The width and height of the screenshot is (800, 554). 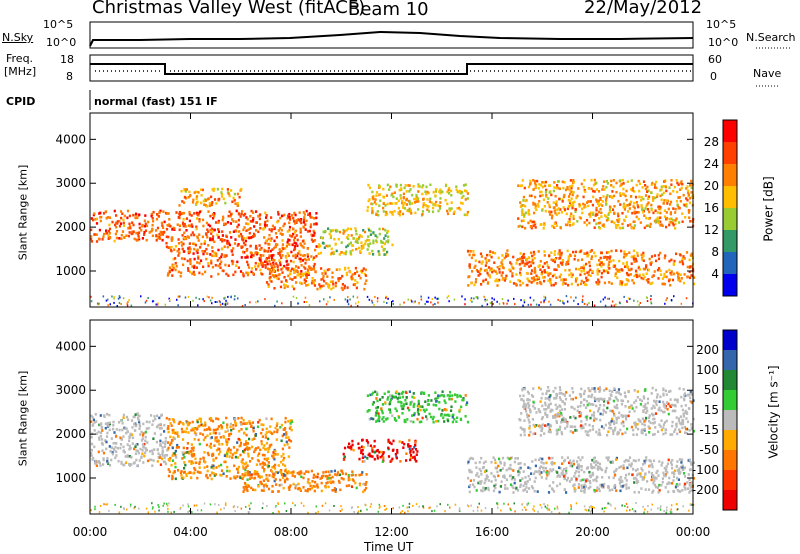 I want to click on freq-label-line2: [MHz], so click(x=20, y=71).